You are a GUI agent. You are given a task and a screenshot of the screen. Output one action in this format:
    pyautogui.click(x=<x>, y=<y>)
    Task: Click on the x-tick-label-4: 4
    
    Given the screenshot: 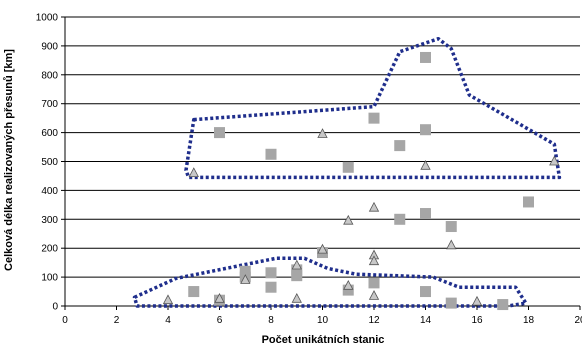 What is the action you would take?
    pyautogui.click(x=168, y=320)
    